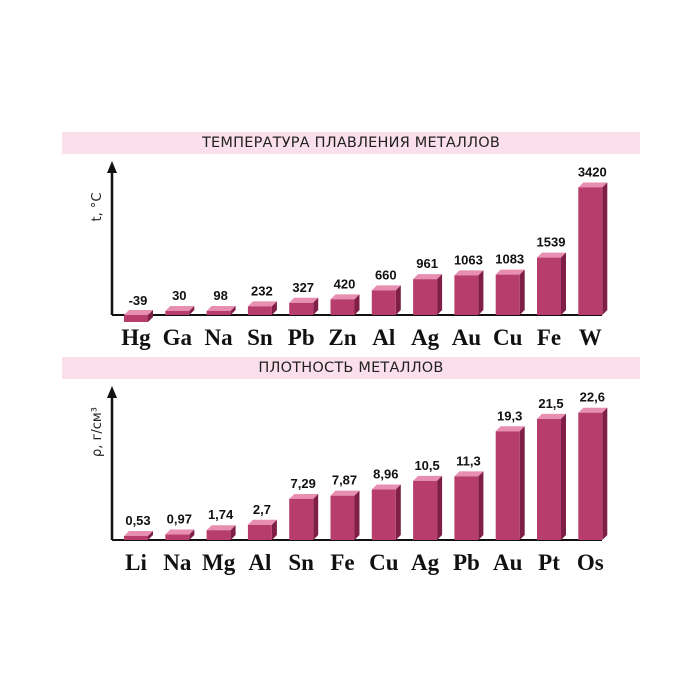  I want to click on chart2-title: ПЛОТНОСТЬ МЕТАЛЛОВ, so click(351, 368).